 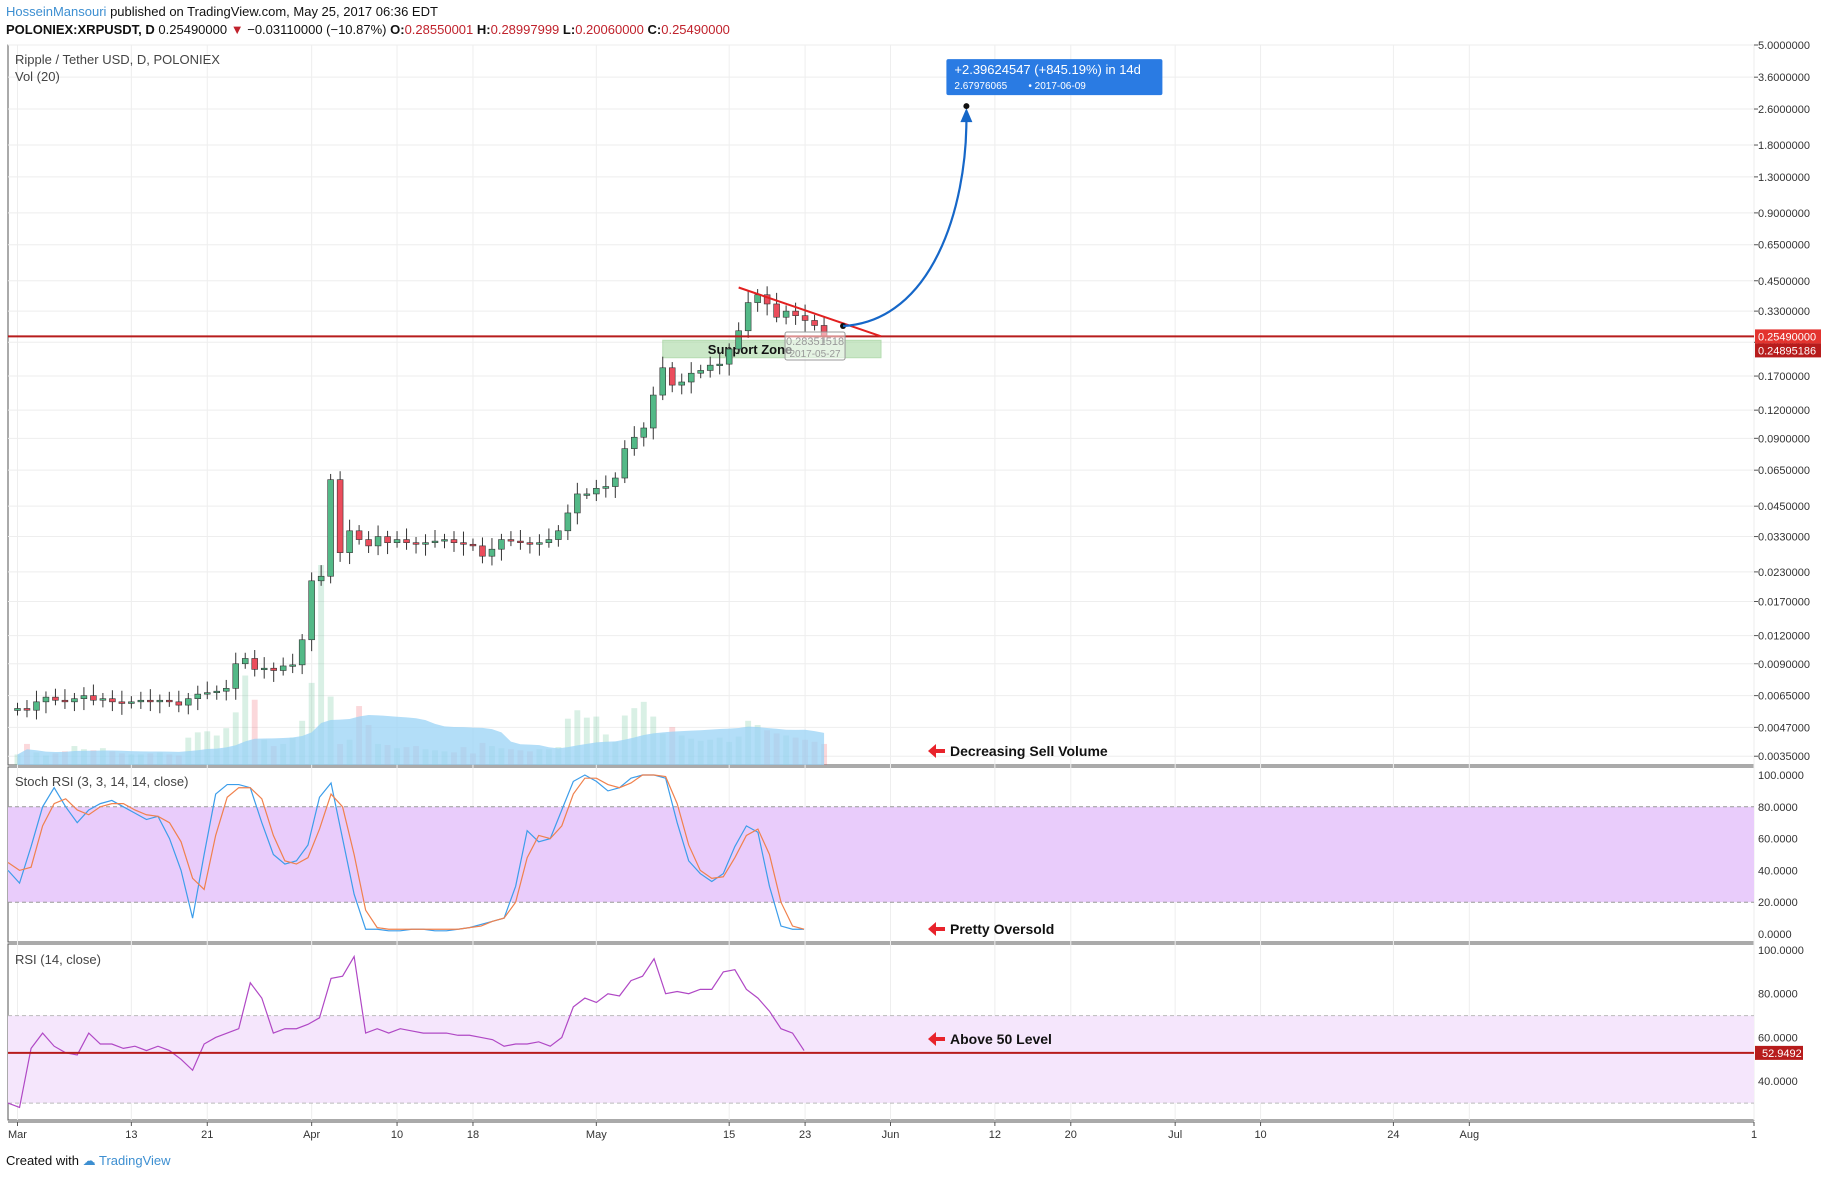 What do you see at coordinates (1784, 757) in the screenshot?
I see `y-tick-label: 0.0035000` at bounding box center [1784, 757].